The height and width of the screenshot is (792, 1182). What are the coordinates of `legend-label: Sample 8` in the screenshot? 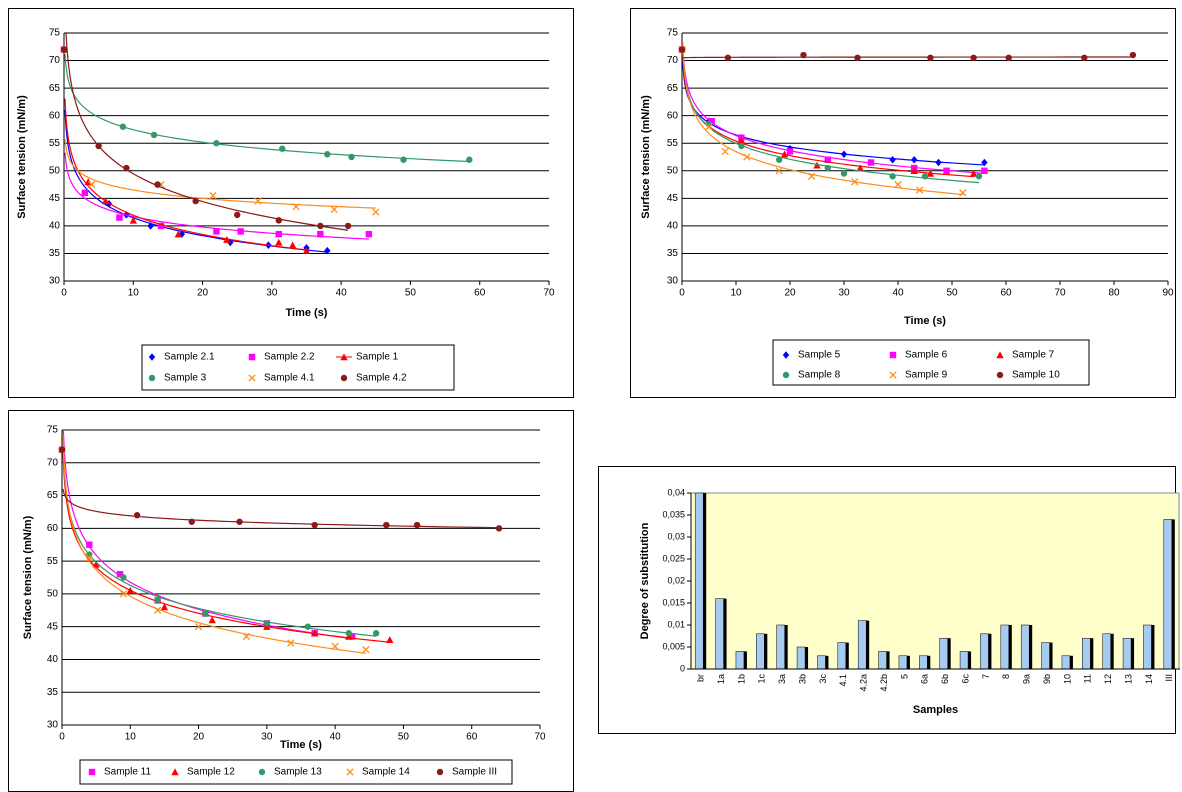 It's located at (819, 375).